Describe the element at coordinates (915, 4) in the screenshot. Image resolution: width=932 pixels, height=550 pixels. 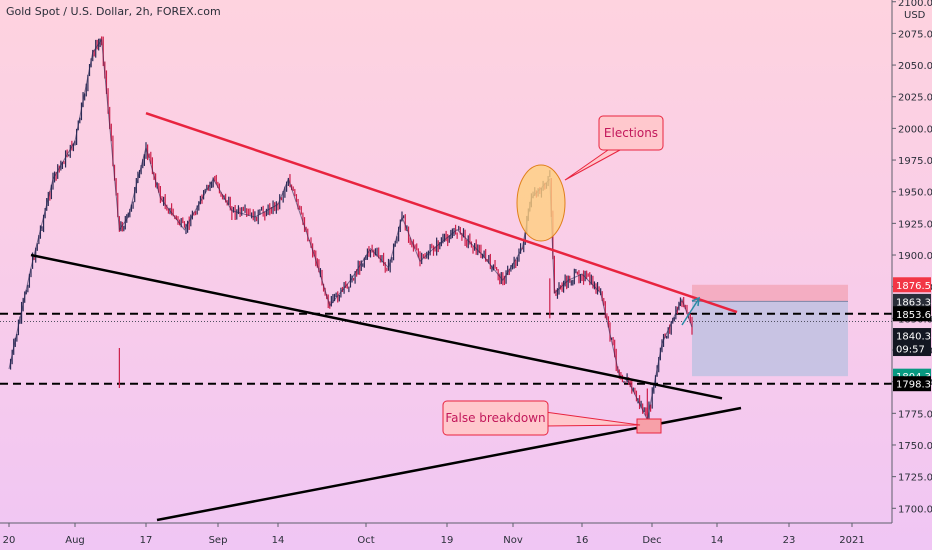
I see `y-tick-label: 2100.00` at that location.